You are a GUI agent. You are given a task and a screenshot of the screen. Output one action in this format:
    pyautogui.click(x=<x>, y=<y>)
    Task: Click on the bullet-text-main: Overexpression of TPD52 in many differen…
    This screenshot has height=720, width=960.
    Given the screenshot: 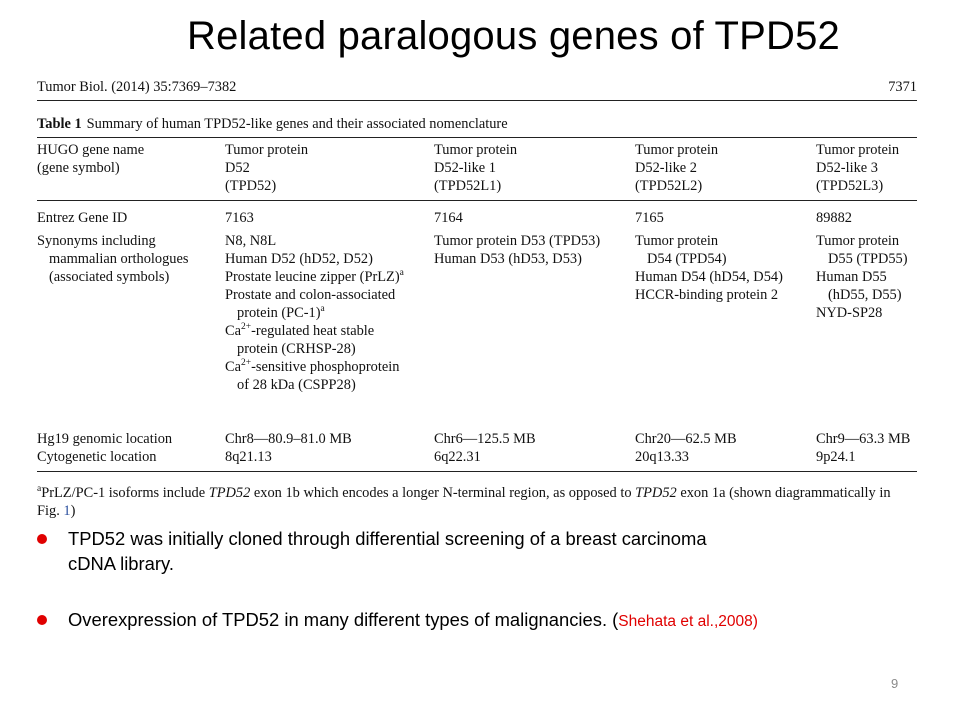 What is the action you would take?
    pyautogui.click(x=343, y=619)
    